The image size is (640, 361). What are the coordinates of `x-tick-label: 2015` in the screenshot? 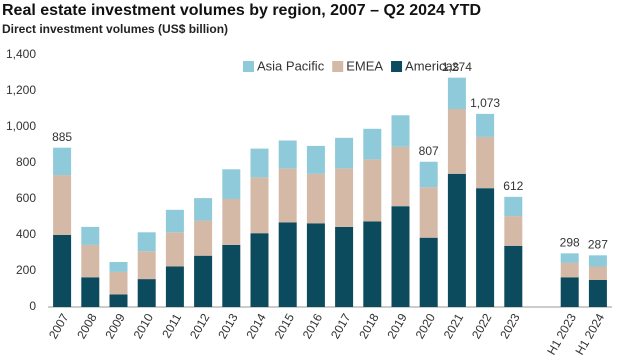 It's located at (285, 326).